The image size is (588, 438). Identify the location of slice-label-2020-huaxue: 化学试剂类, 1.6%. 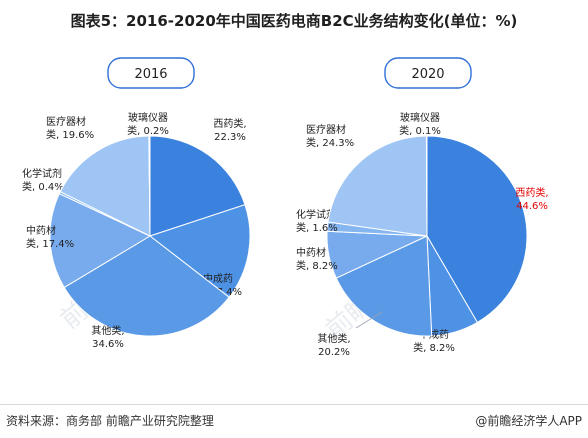
(317, 221).